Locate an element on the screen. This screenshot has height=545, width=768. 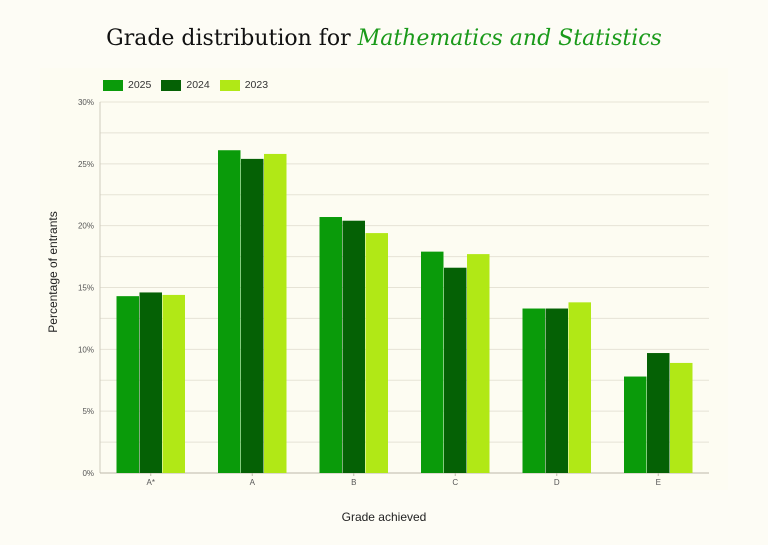
x-tick-label: A* is located at coordinates (151, 482).